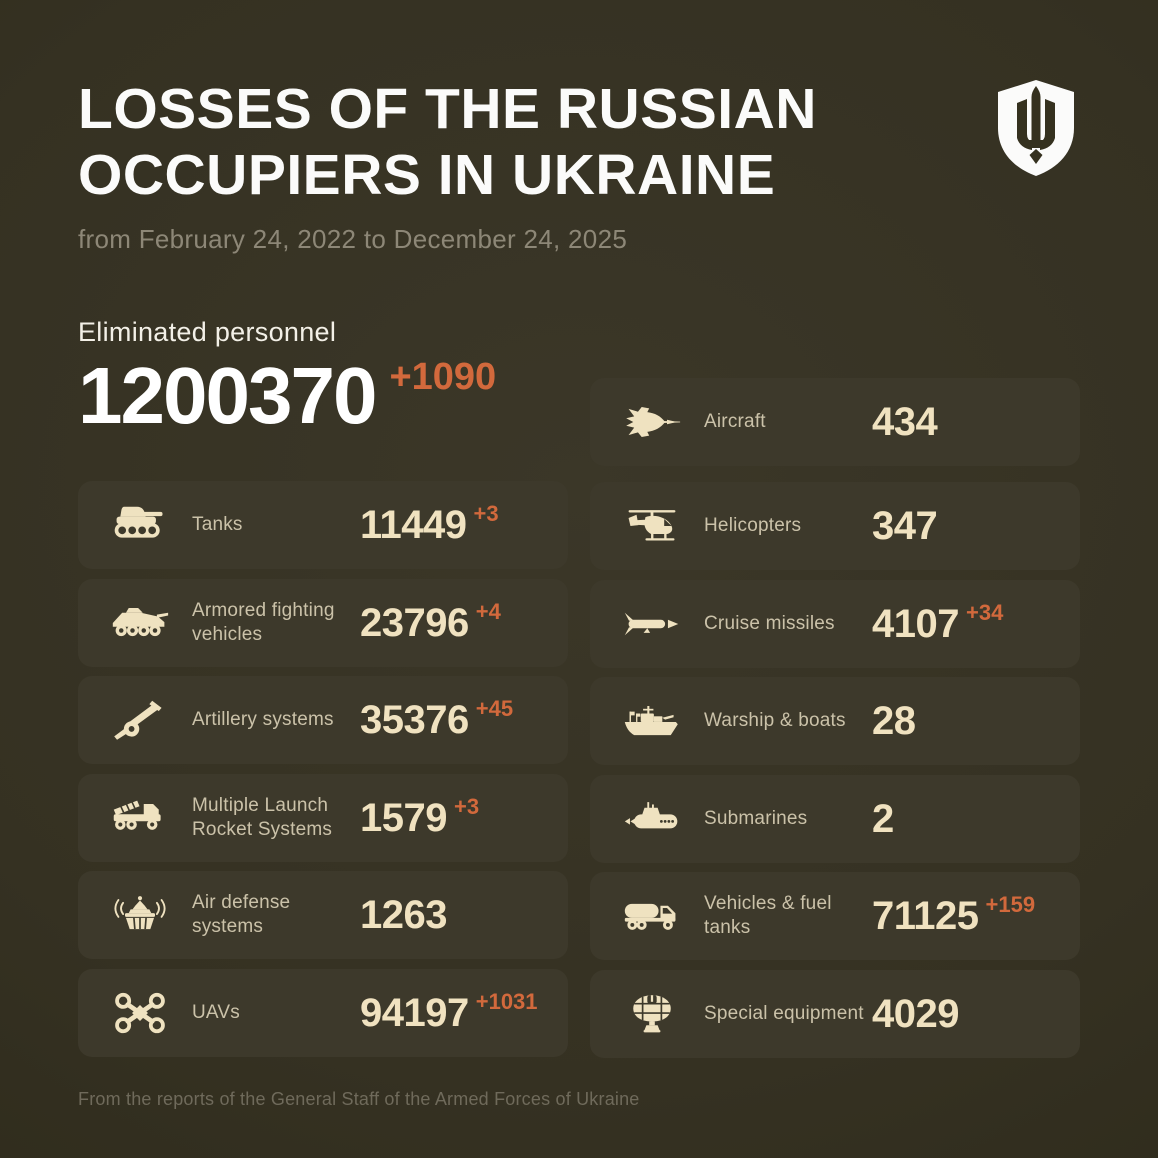 The height and width of the screenshot is (1158, 1158). What do you see at coordinates (984, 612) in the screenshot?
I see `stat-delta: +34` at bounding box center [984, 612].